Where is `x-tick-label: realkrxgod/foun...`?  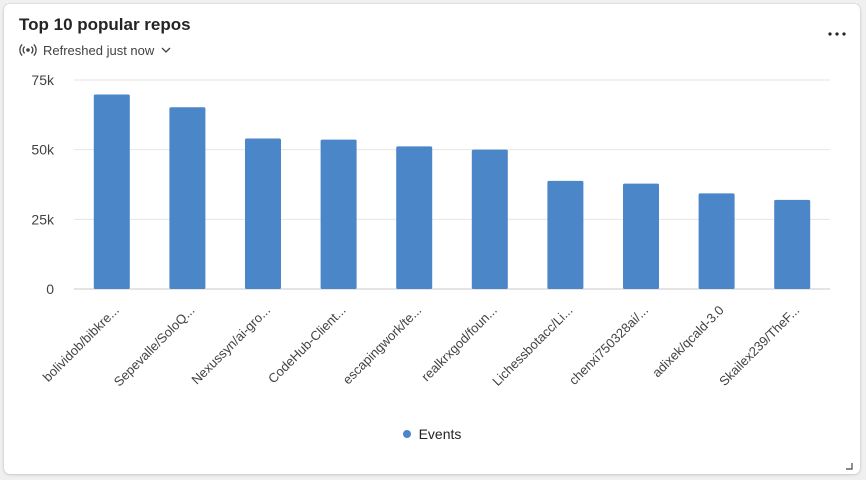 x-tick-label: realkrxgod/foun... is located at coordinates (459, 344).